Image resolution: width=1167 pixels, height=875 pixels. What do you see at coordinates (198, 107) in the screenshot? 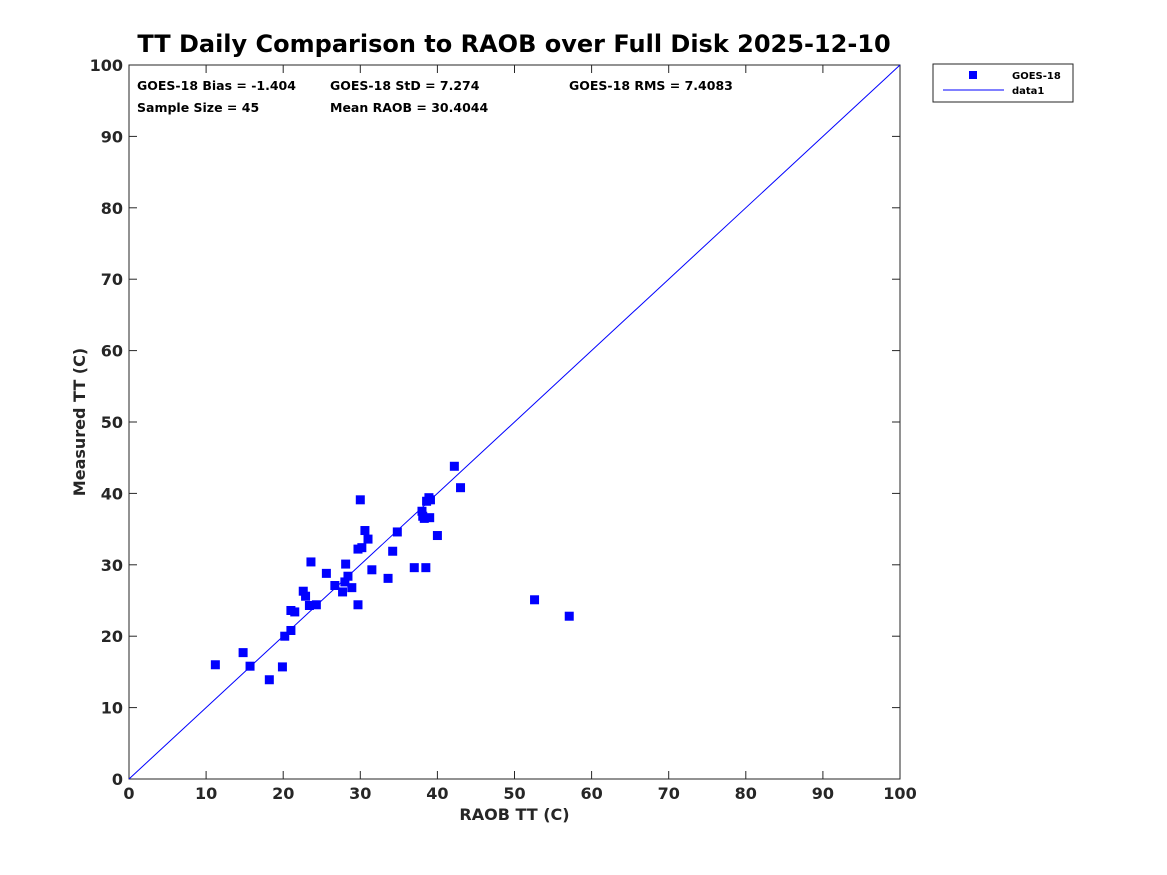
I see `stat-sample-size: Sample Size = 45` at bounding box center [198, 107].